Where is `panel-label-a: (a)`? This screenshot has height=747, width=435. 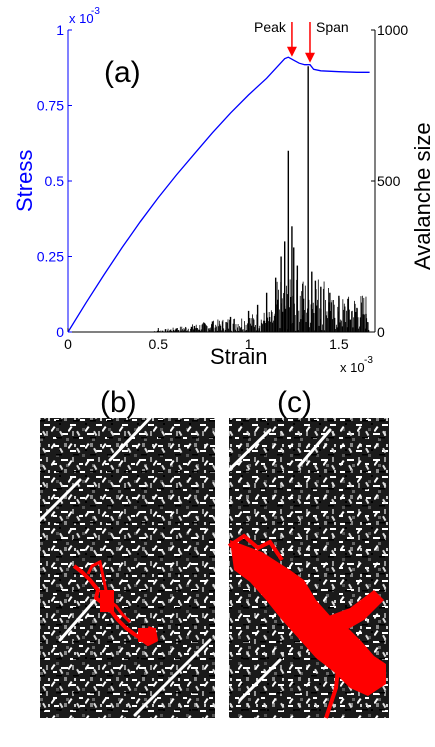
panel-label-a: (a) is located at coordinates (122, 72).